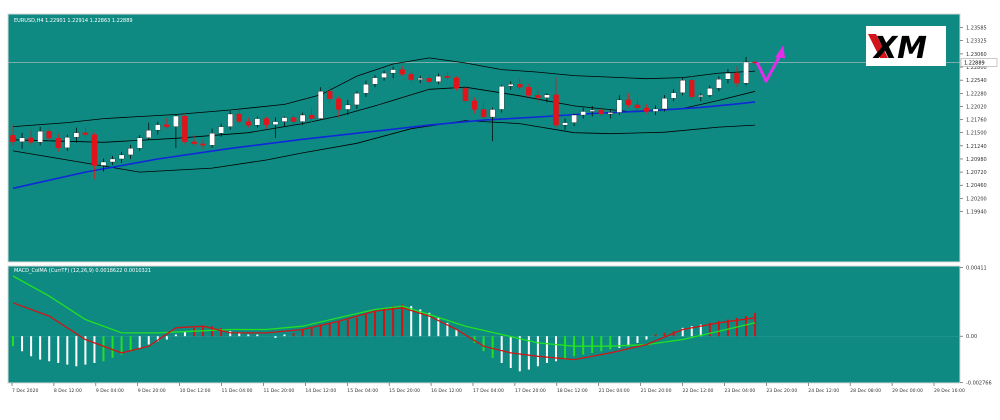 The height and width of the screenshot is (420, 1000). Describe the element at coordinates (823, 391) in the screenshot. I see `time-tick-label: 24 Dec 12:00` at that location.